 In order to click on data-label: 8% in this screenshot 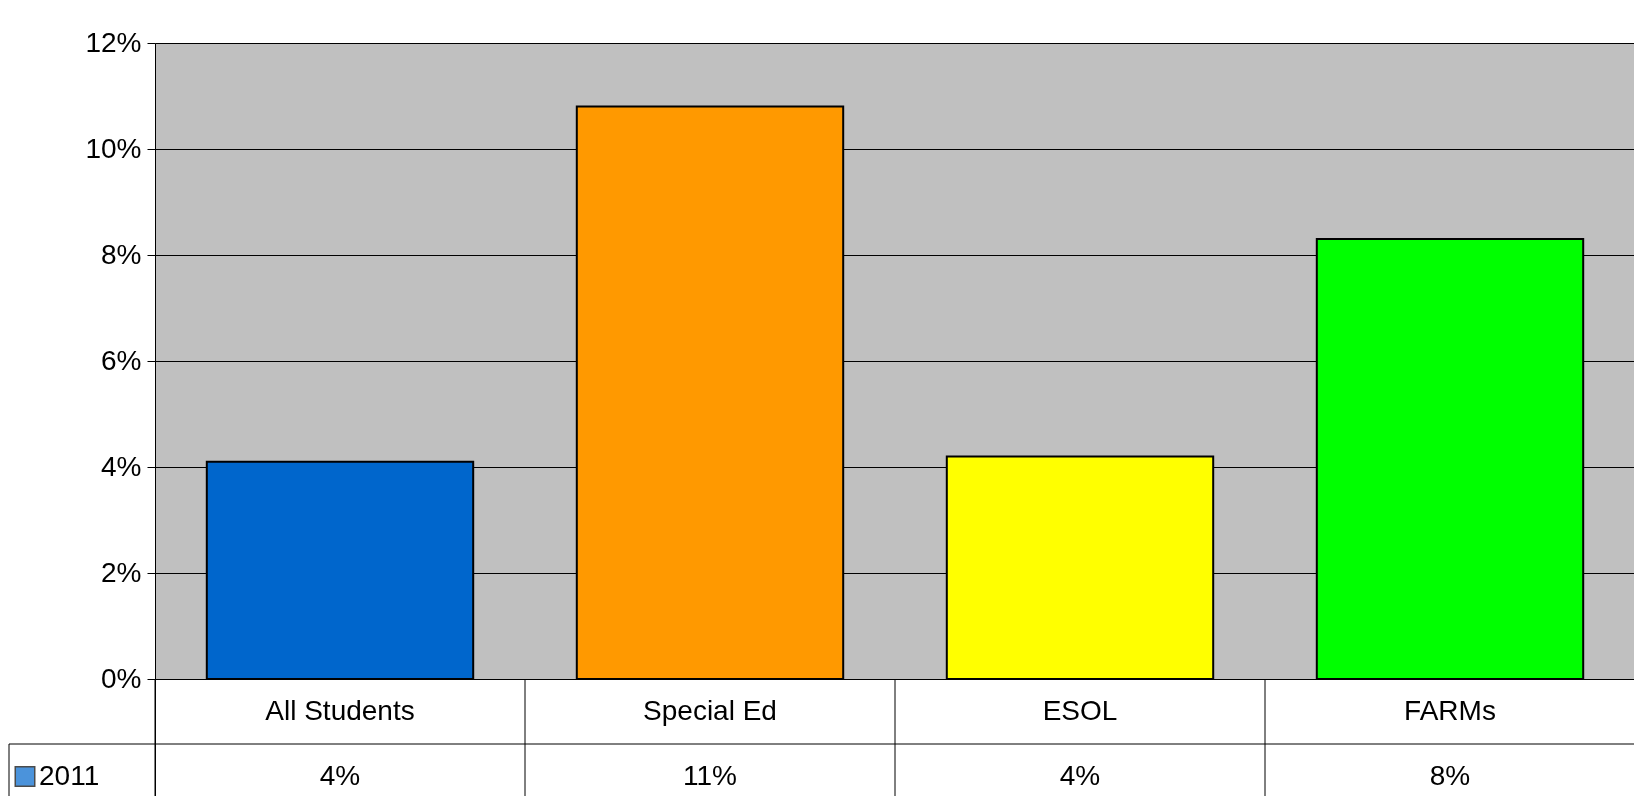, I will do `click(1450, 775)`.